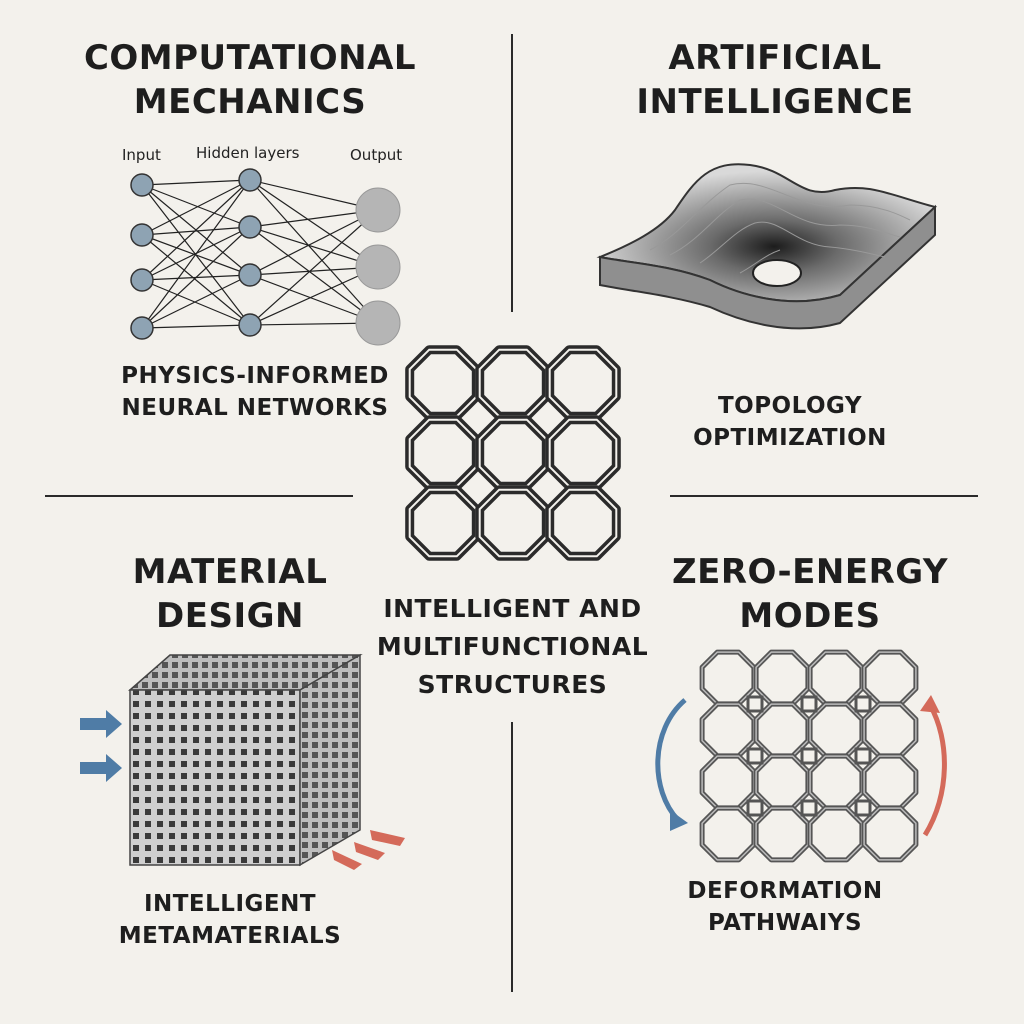 This screenshot has height=1024, width=1024. Describe the element at coordinates (230, 904) in the screenshot. I see `metamaterials-line-1: INTELLIGENT` at that location.